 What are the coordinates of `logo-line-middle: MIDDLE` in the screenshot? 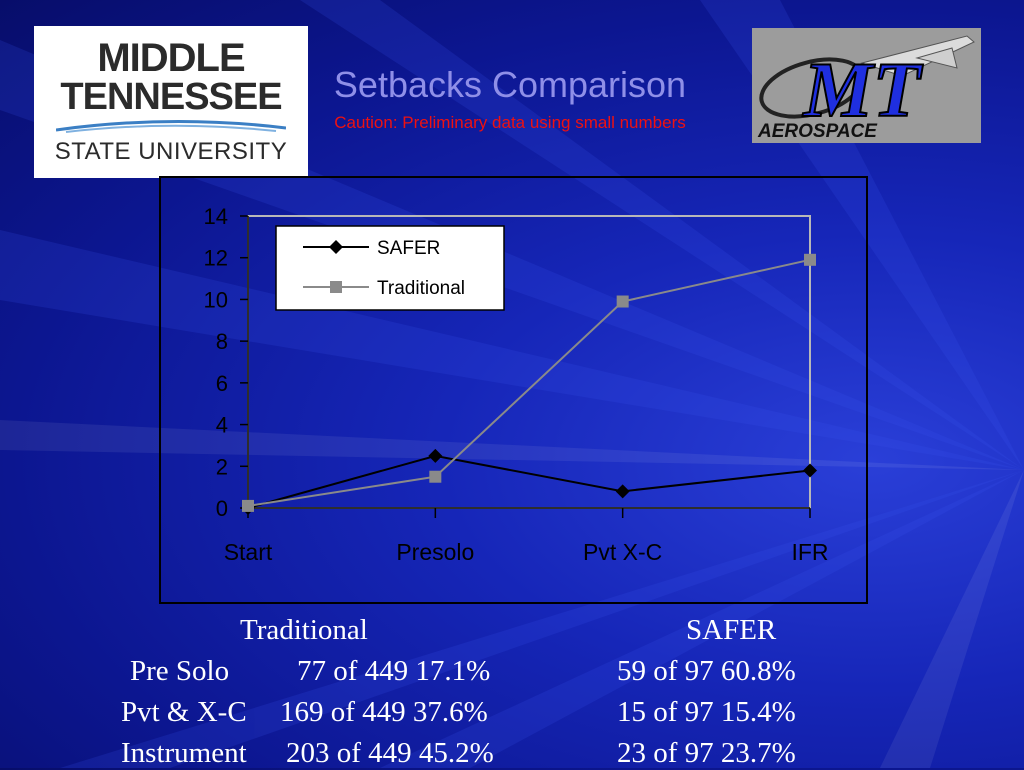 It's located at (171, 58).